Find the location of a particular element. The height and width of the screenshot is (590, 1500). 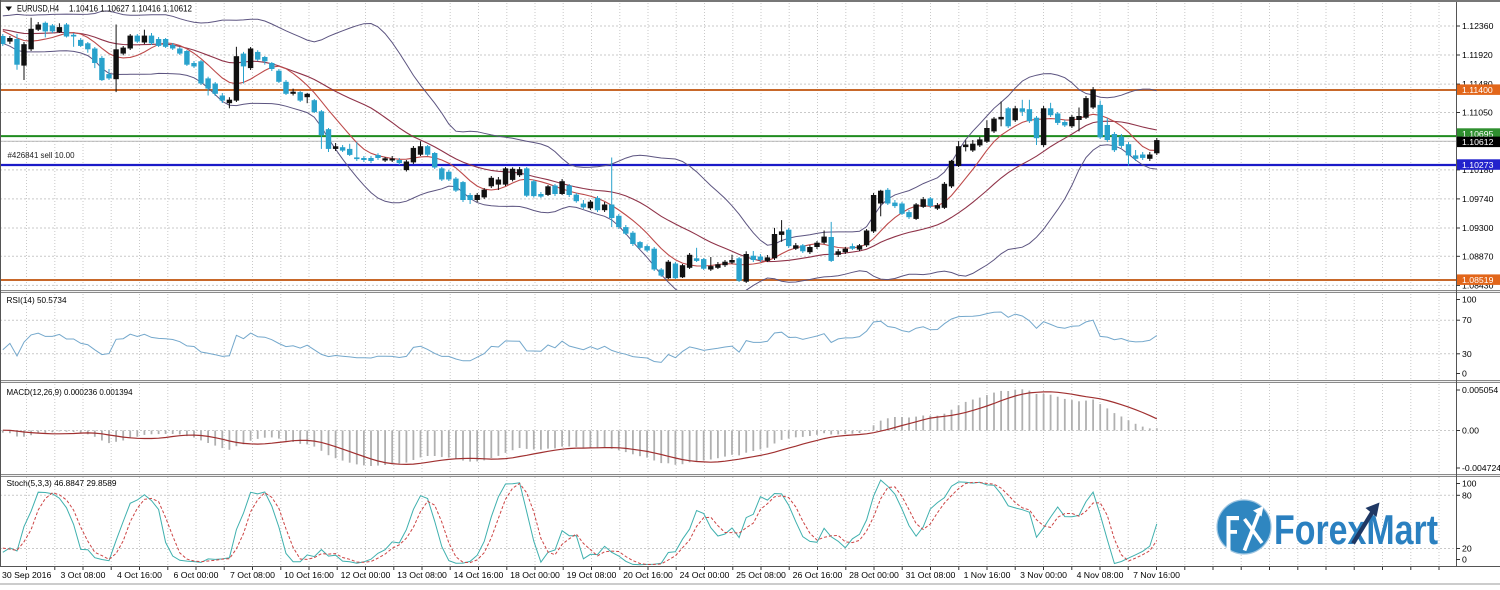

svg-text: 7 Oct 08:00 is located at coordinates (252, 575).